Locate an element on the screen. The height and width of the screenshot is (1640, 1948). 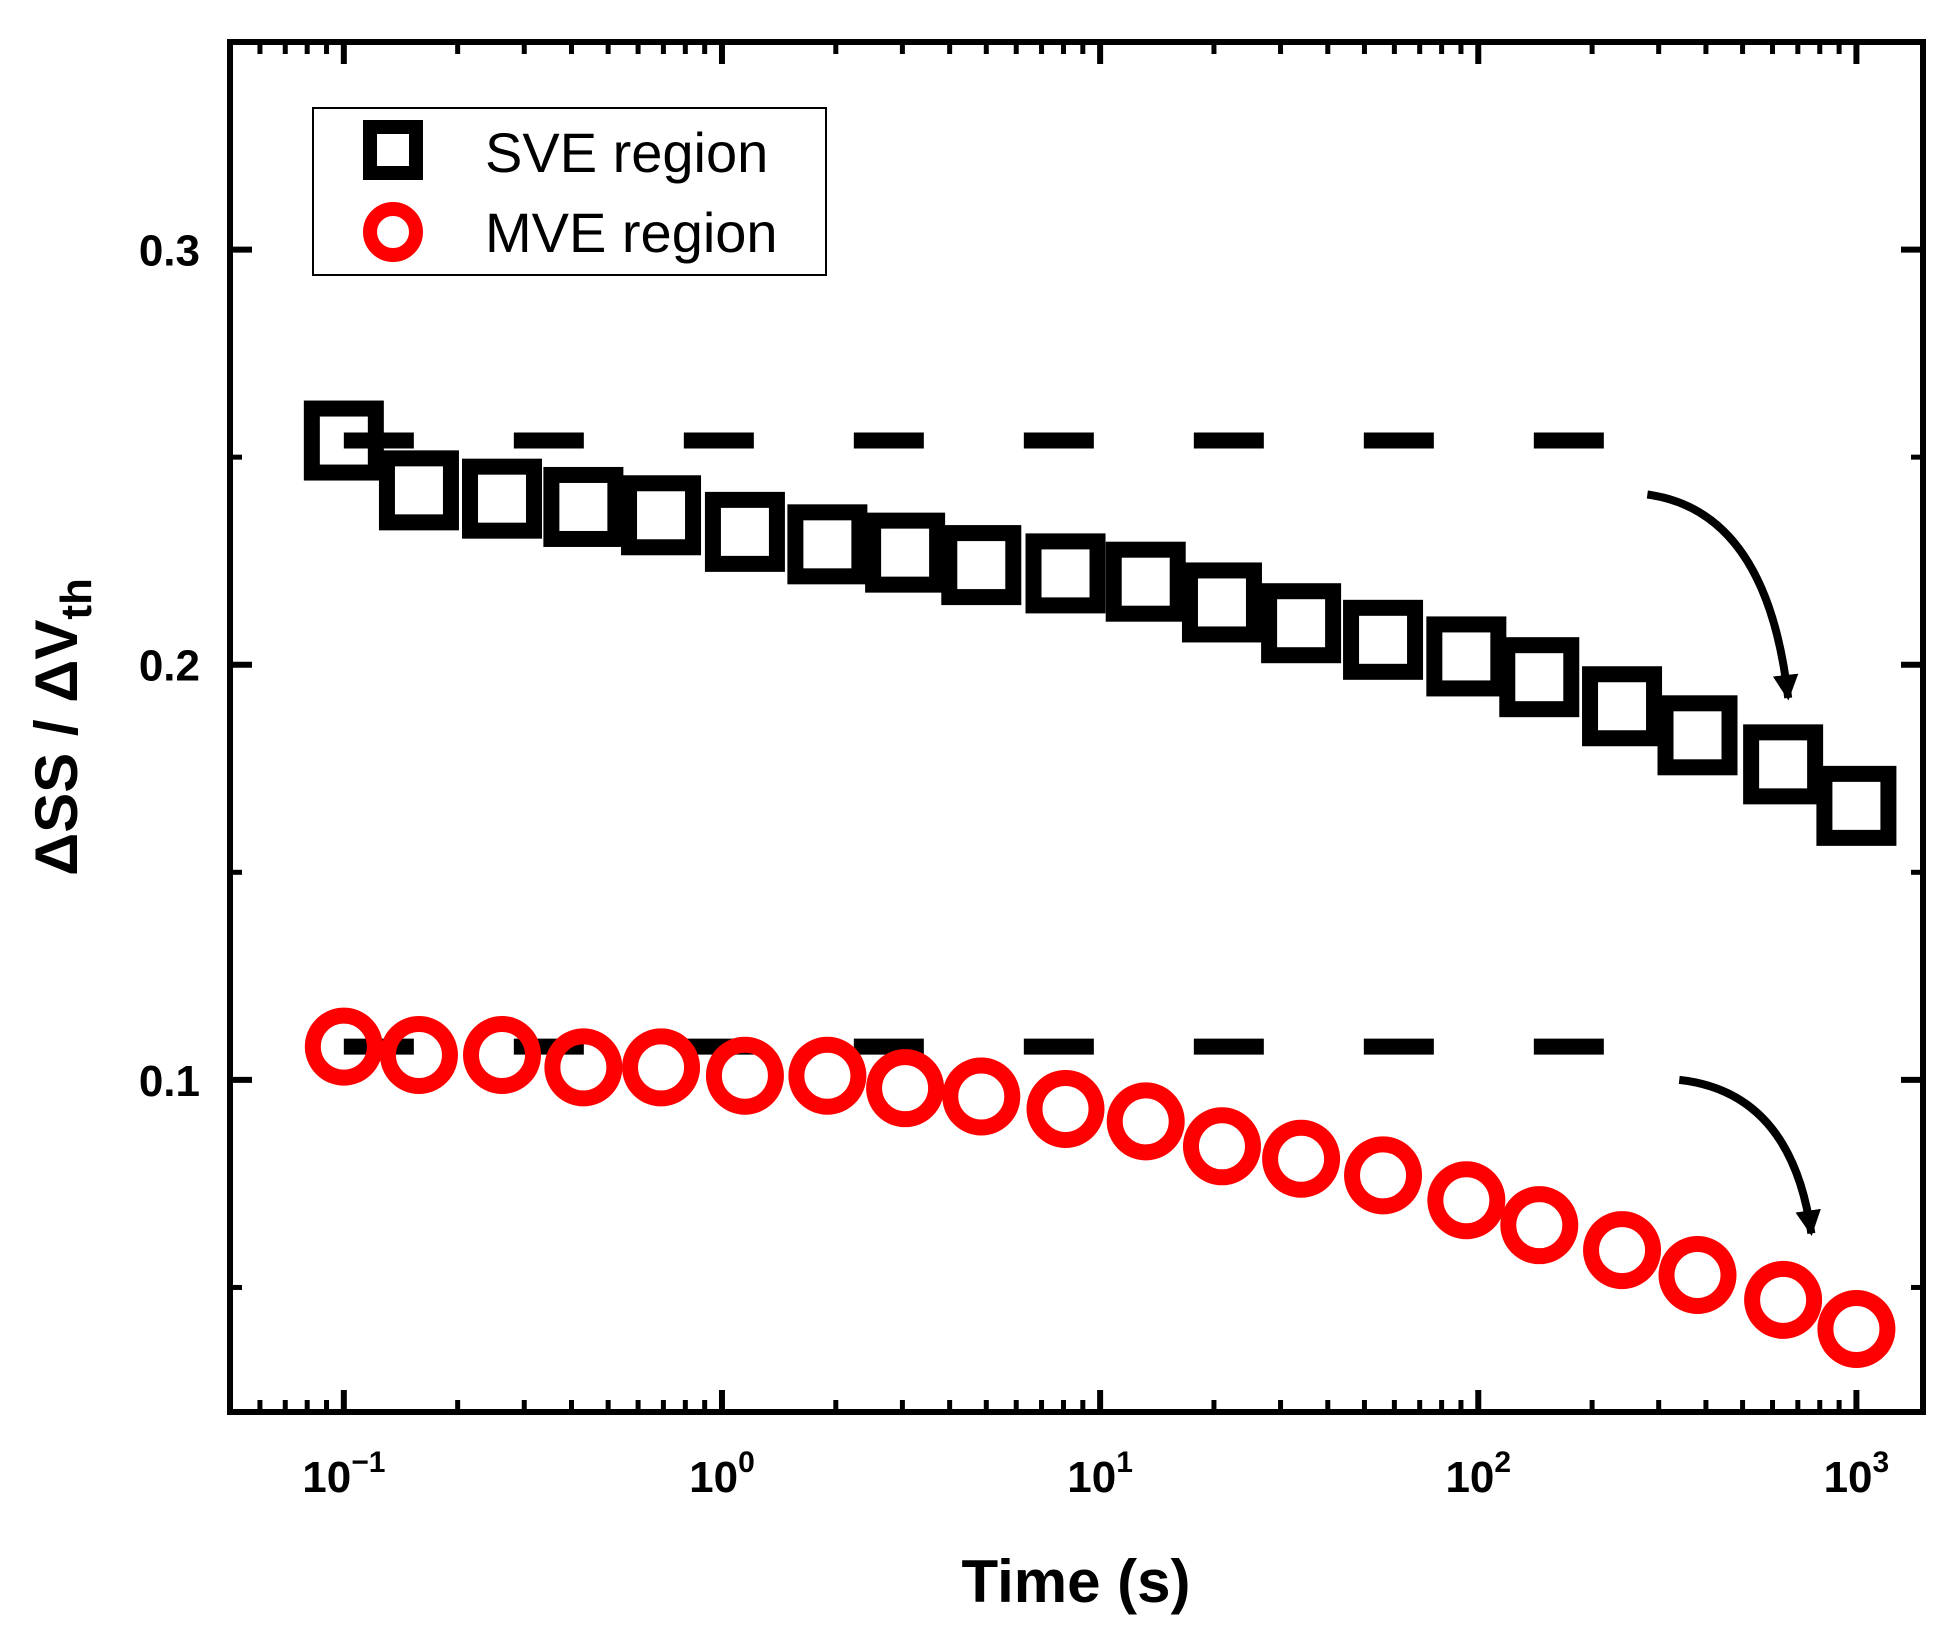
y-axis-title: ΔSS / ΔVth is located at coordinates (62, 727).